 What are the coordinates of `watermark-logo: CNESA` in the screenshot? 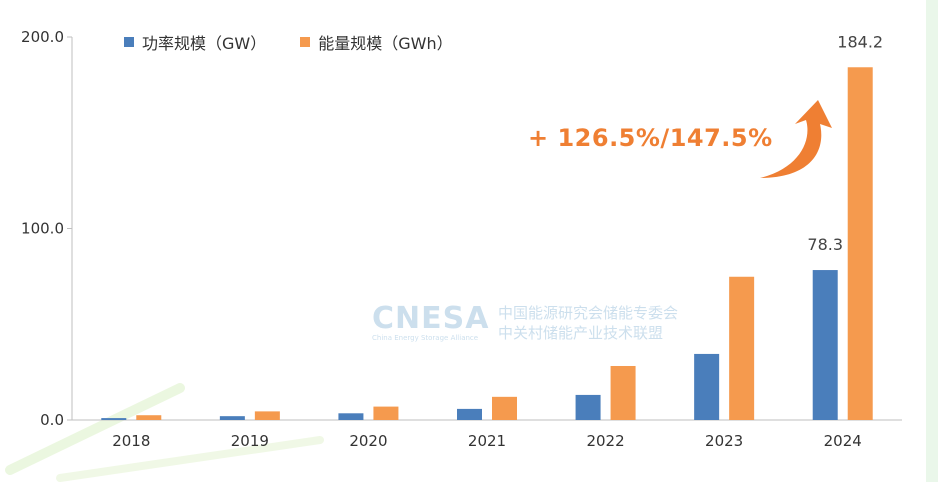 It's located at (431, 318).